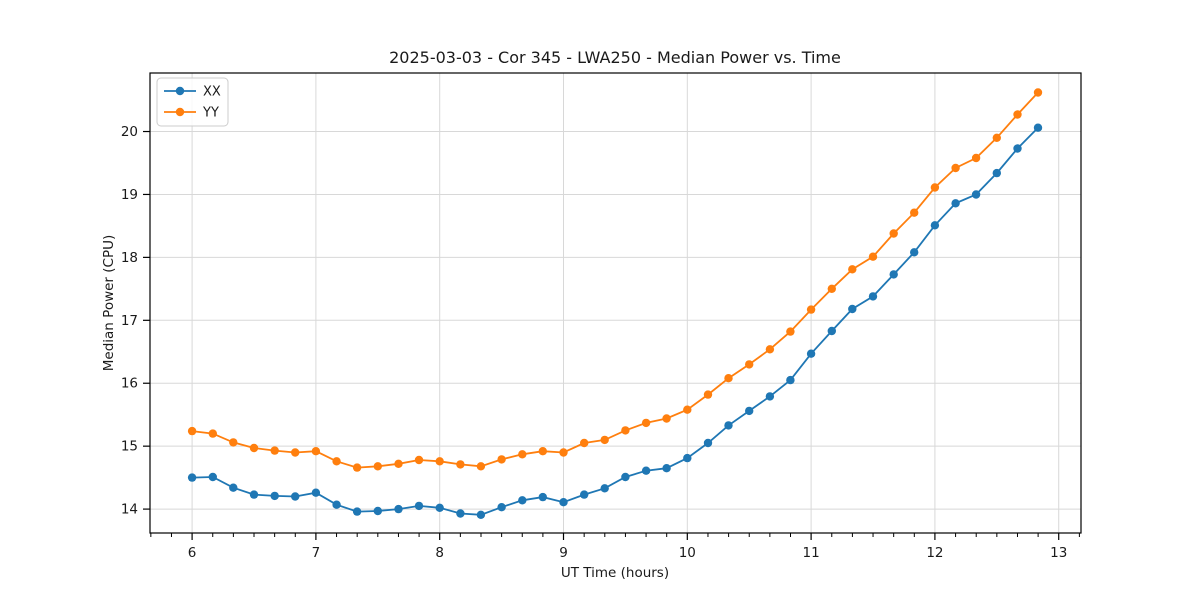 Image resolution: width=1200 pixels, height=600 pixels. Describe the element at coordinates (129, 132) in the screenshot. I see `y-tick-label: 20` at that location.